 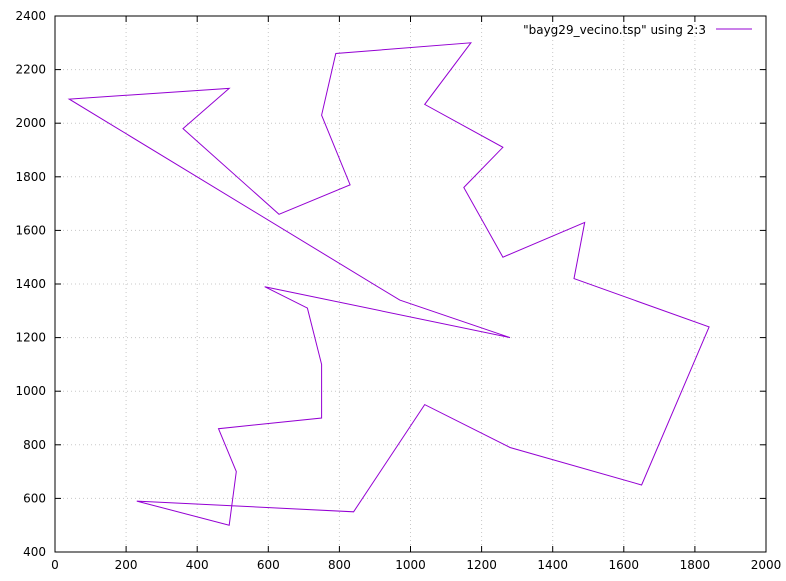 I want to click on y-tick-label: 1000, so click(x=30, y=391).